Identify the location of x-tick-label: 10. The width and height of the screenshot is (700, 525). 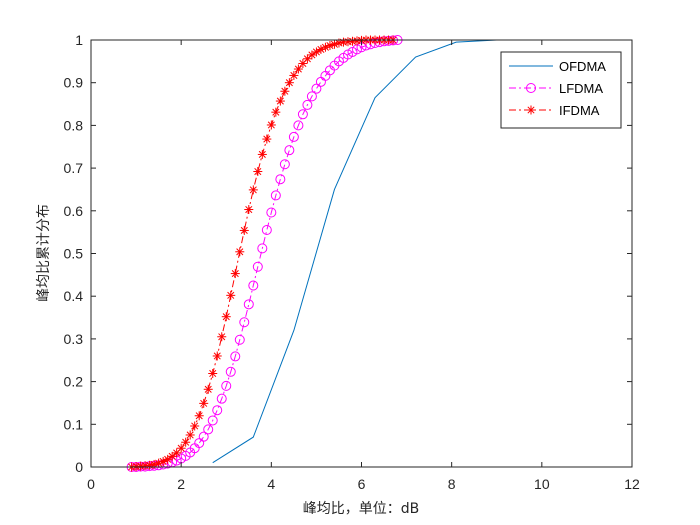
(542, 484).